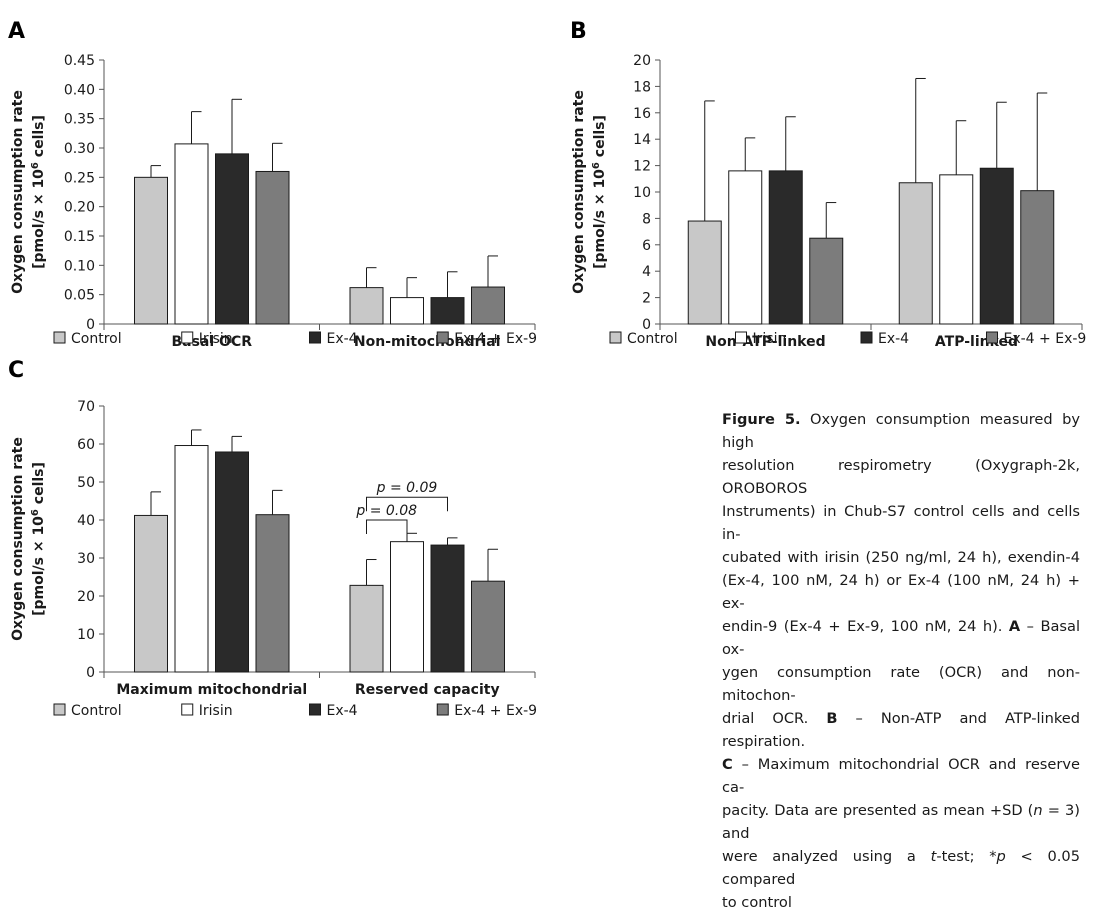 The height and width of the screenshot is (914, 1097). What do you see at coordinates (966, 856) in the screenshot?
I see `caption-text: -test; *` at bounding box center [966, 856].